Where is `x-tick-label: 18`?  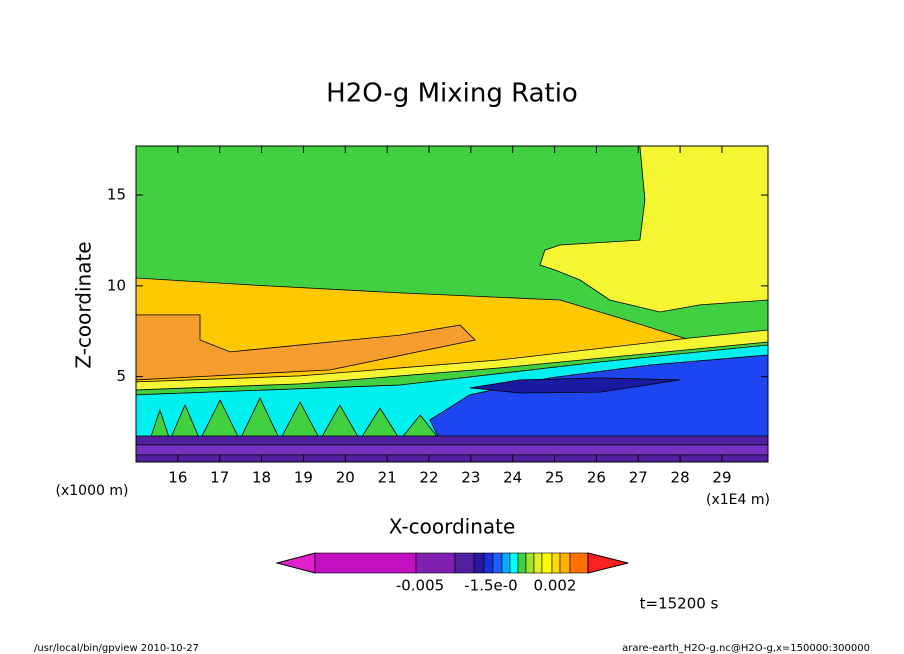
x-tick-label: 18 is located at coordinates (261, 478).